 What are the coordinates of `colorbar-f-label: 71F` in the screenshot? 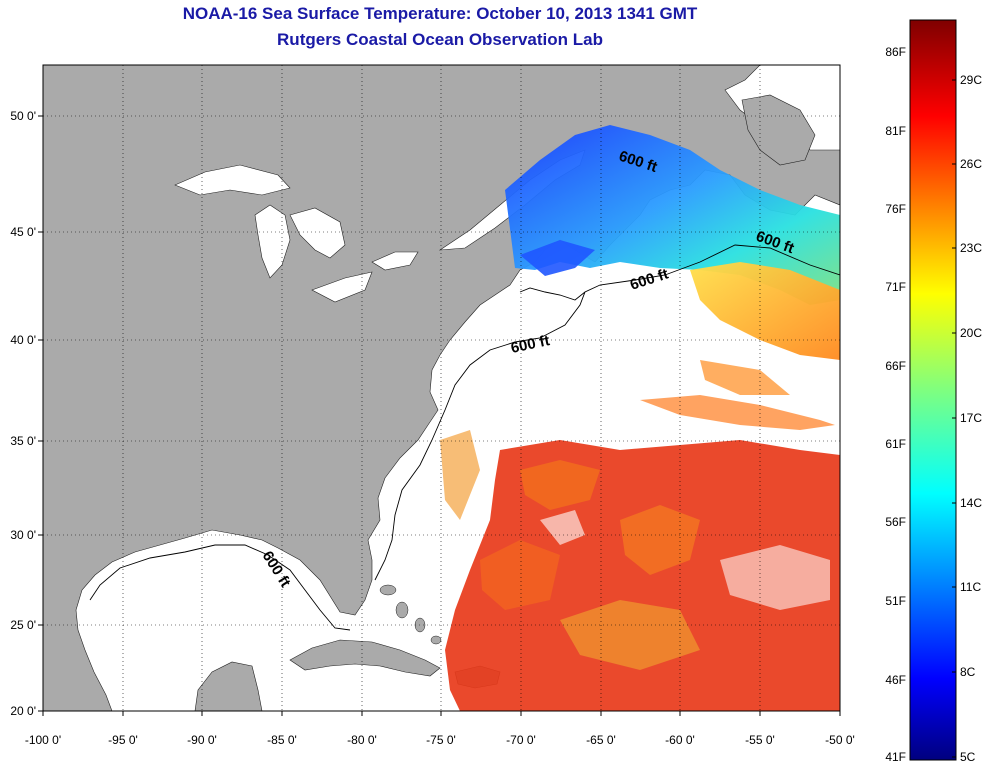 It's located at (895, 287).